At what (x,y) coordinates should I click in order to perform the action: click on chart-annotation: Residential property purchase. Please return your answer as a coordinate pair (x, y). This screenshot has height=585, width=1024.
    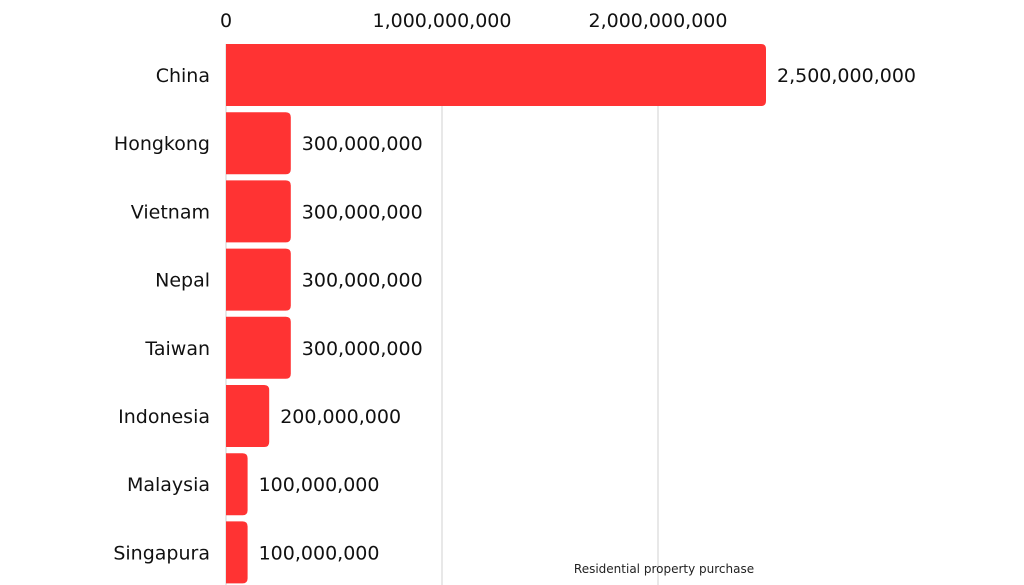
    Looking at the image, I should click on (664, 569).